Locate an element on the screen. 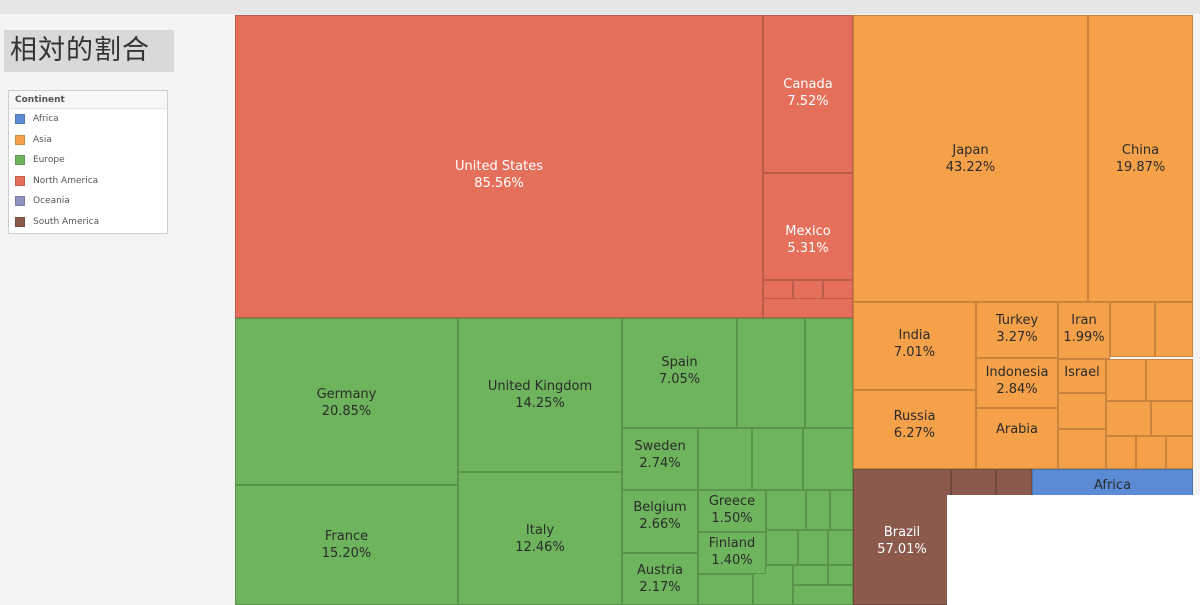 The height and width of the screenshot is (605, 1200). treemap-name-turkey: Turkey is located at coordinates (1017, 320).